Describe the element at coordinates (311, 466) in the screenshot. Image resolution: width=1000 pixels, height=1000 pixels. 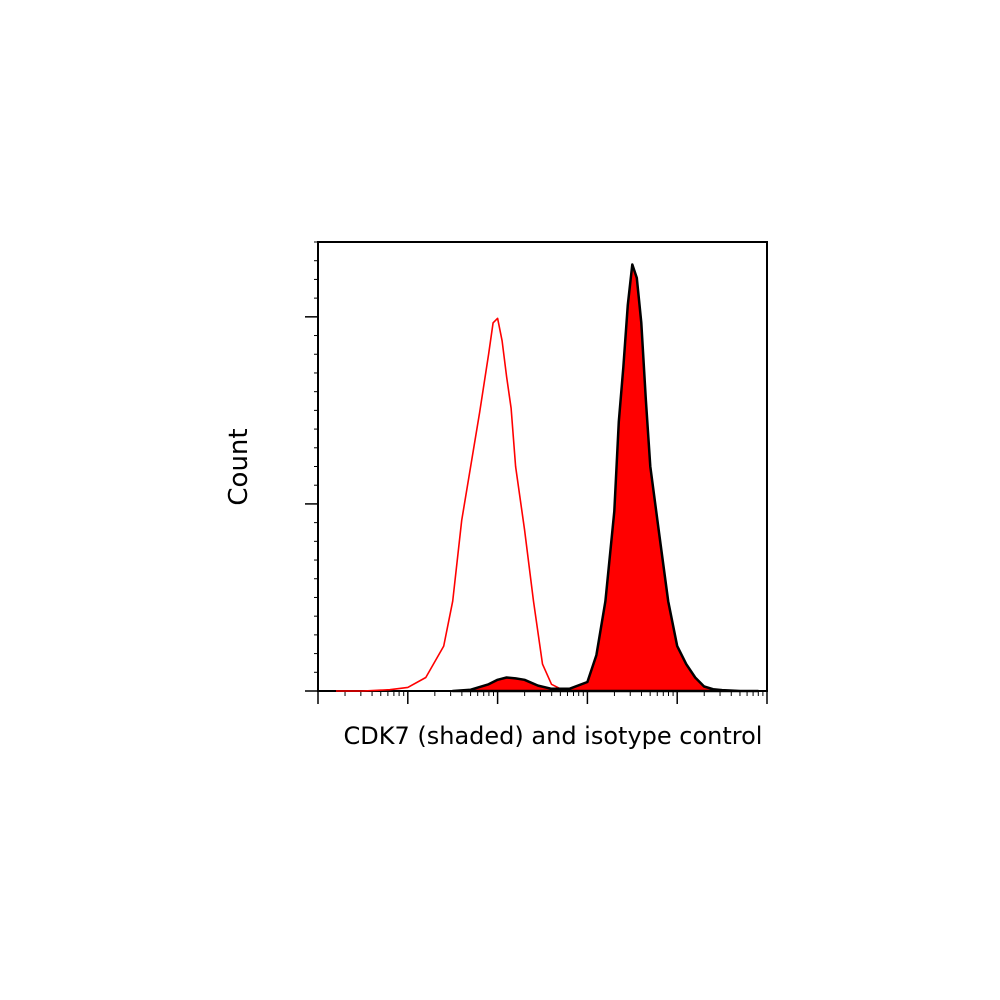
I see `y-axis-ticks` at that location.